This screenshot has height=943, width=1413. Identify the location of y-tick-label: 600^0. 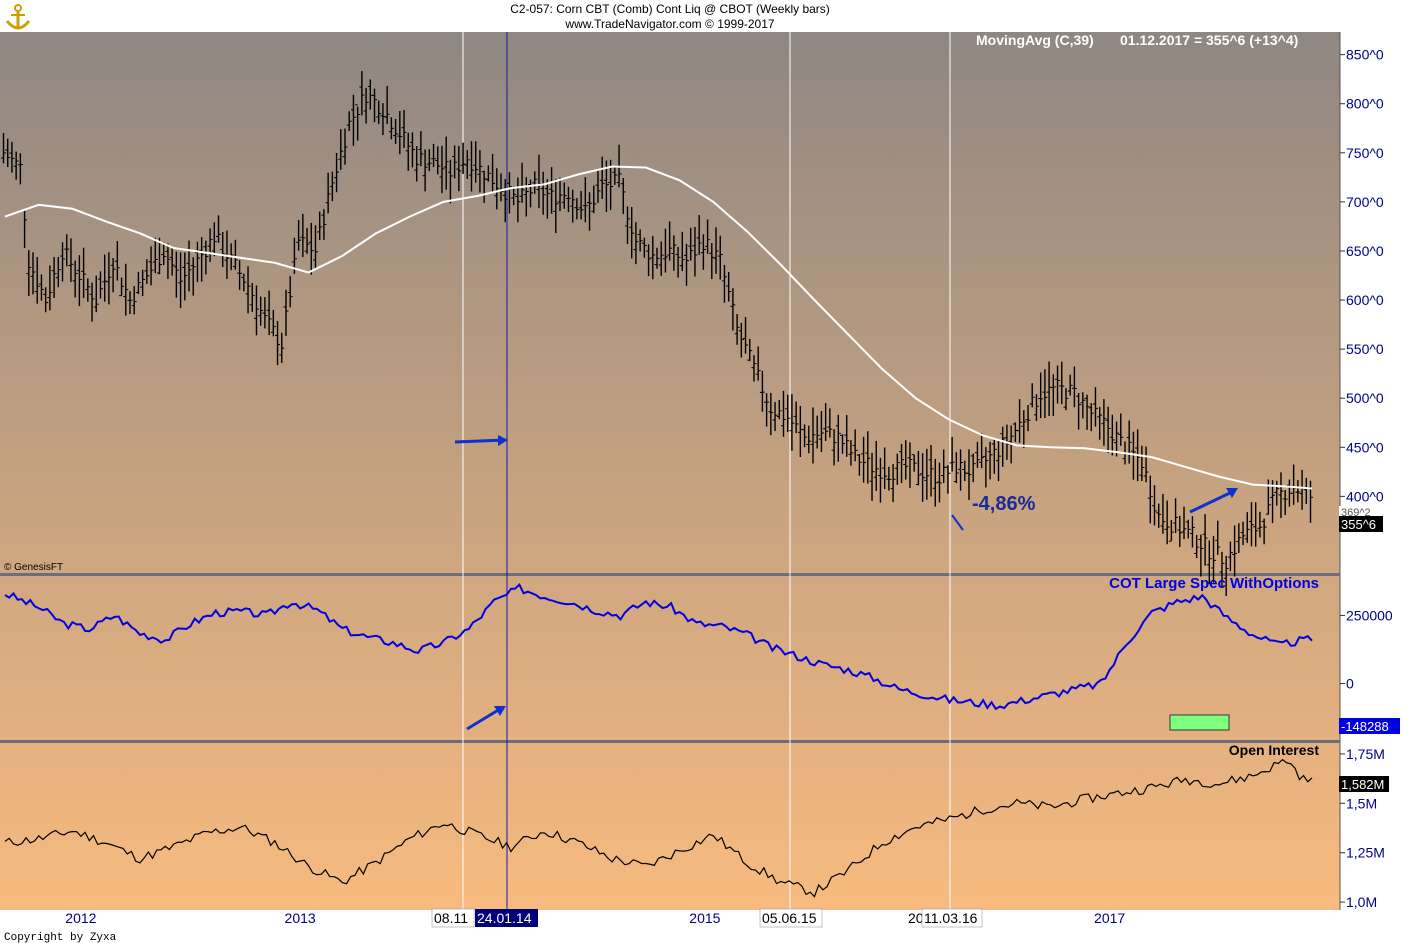
(1365, 300).